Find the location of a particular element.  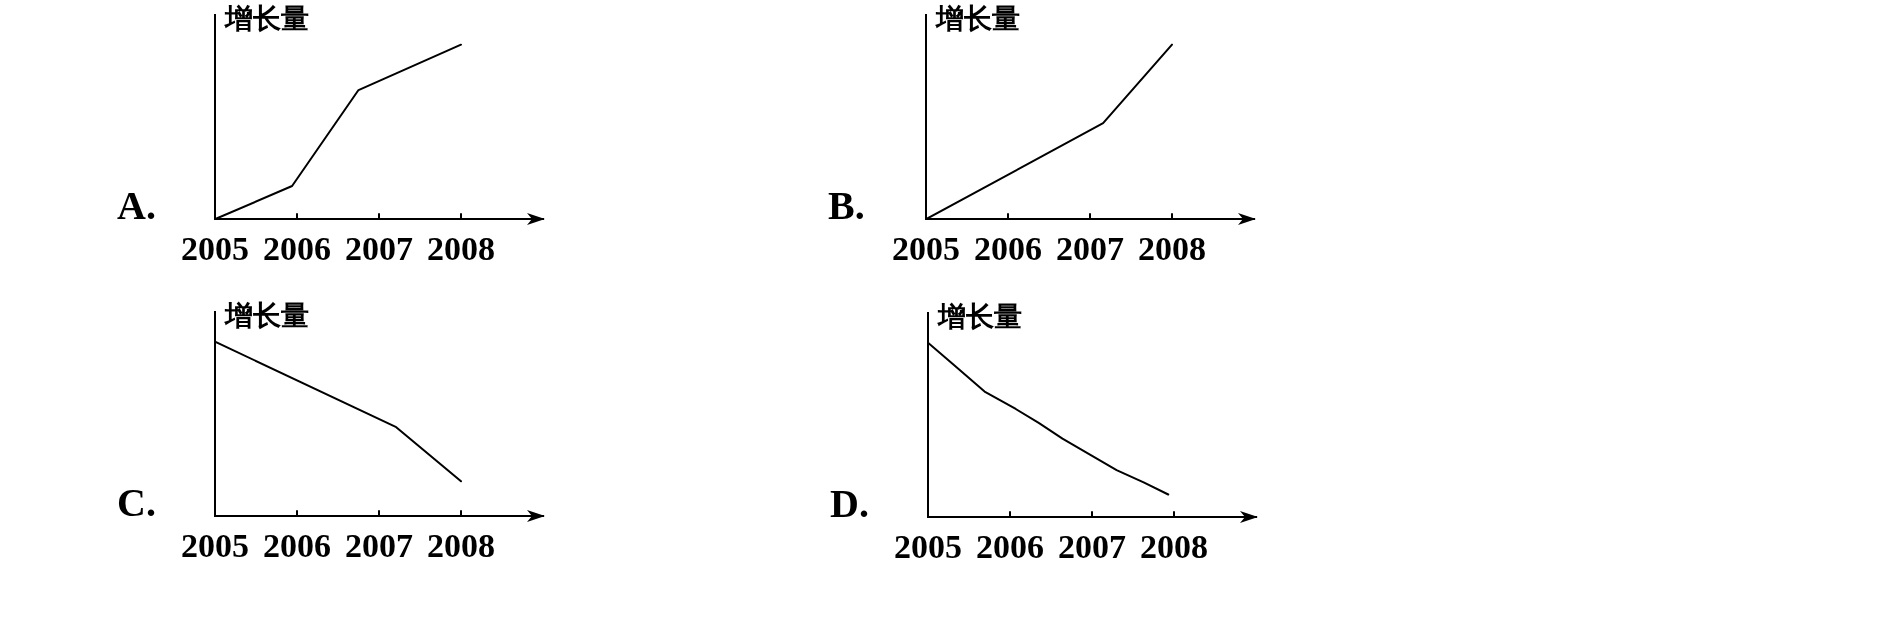

text: C. is located at coordinates (136, 503).